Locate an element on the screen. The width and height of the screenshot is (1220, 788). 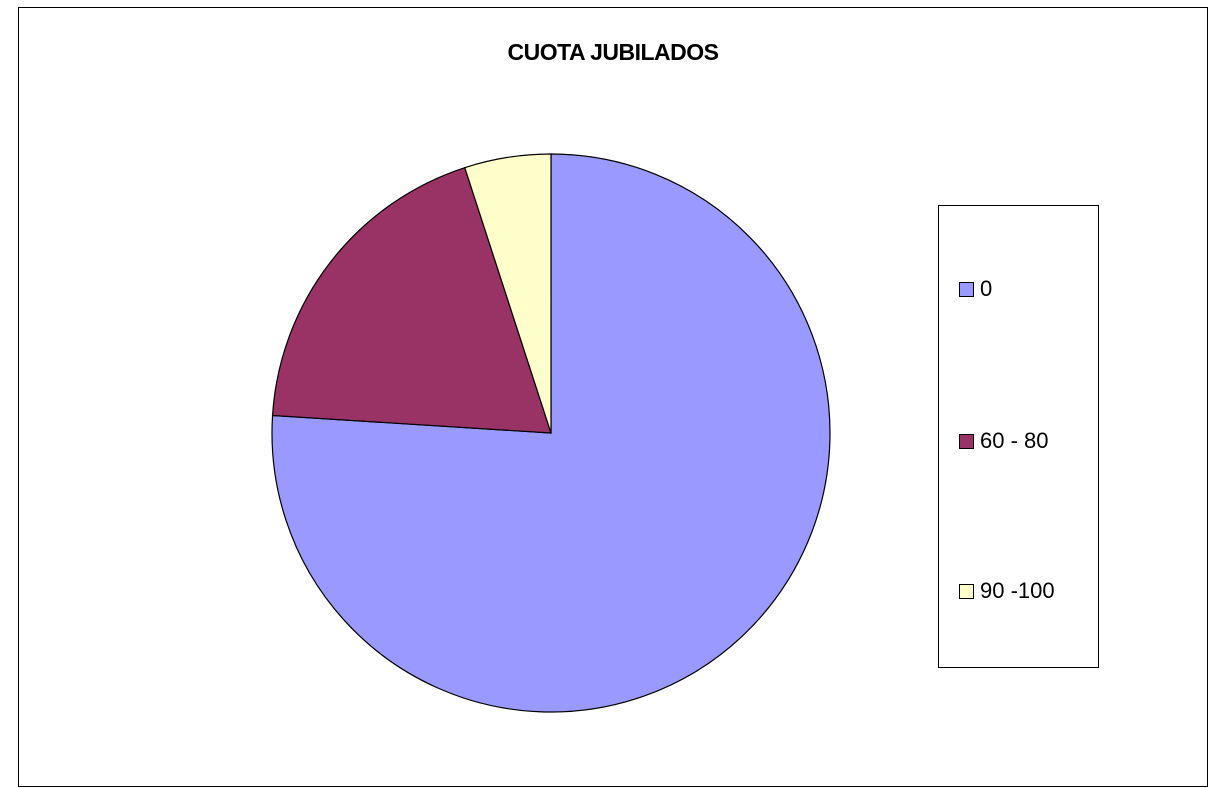
legend-label-0: 0 is located at coordinates (986, 288).